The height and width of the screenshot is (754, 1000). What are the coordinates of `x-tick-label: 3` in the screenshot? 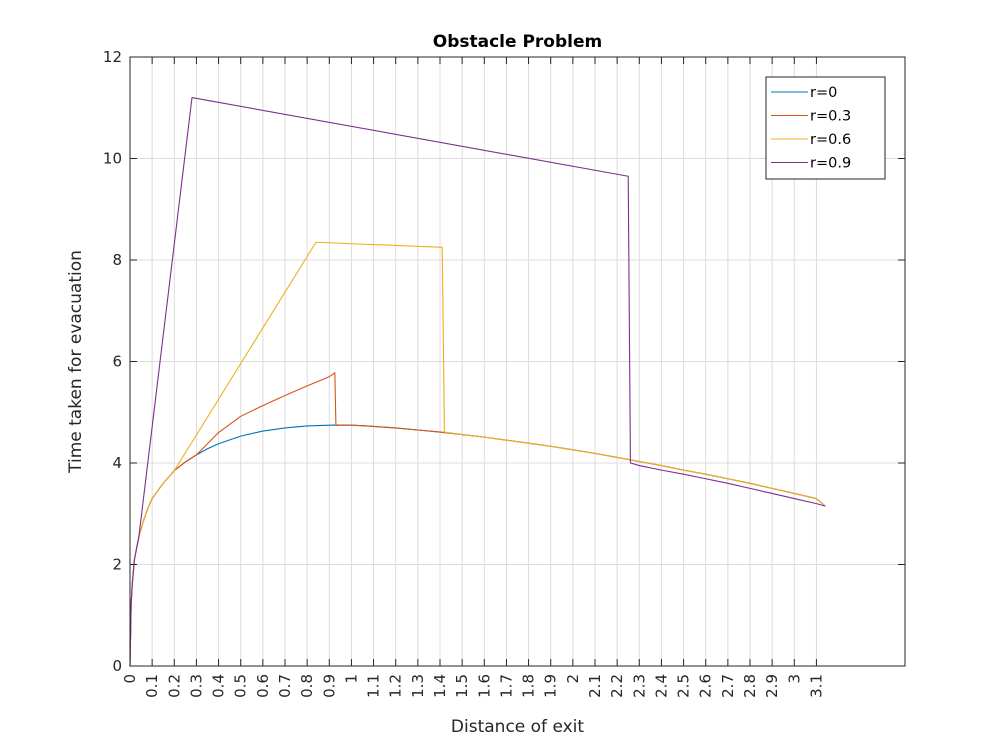 It's located at (794, 679).